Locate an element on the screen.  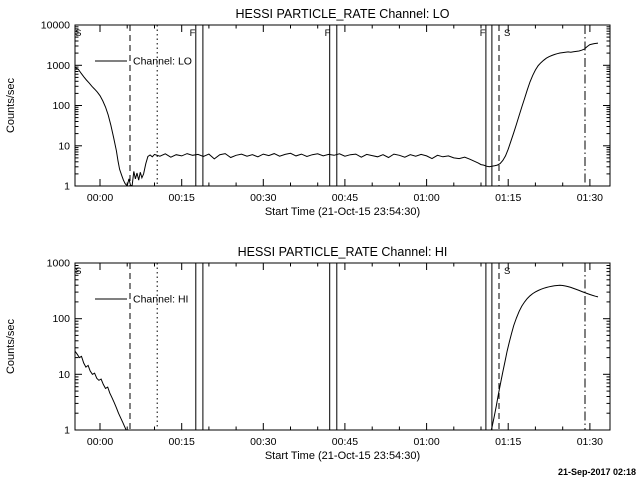
y-tick-label: 10000 is located at coordinates (55, 26).